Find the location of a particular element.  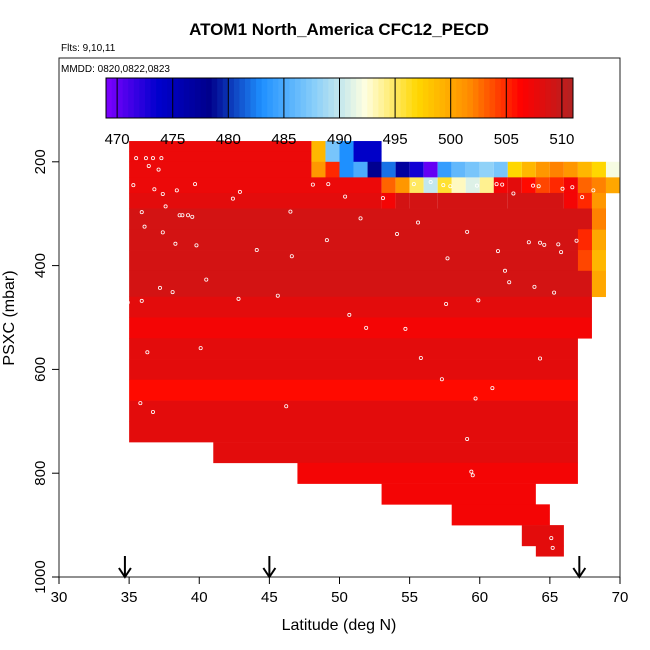

y-tick-label: 400 is located at coordinates (40, 265).